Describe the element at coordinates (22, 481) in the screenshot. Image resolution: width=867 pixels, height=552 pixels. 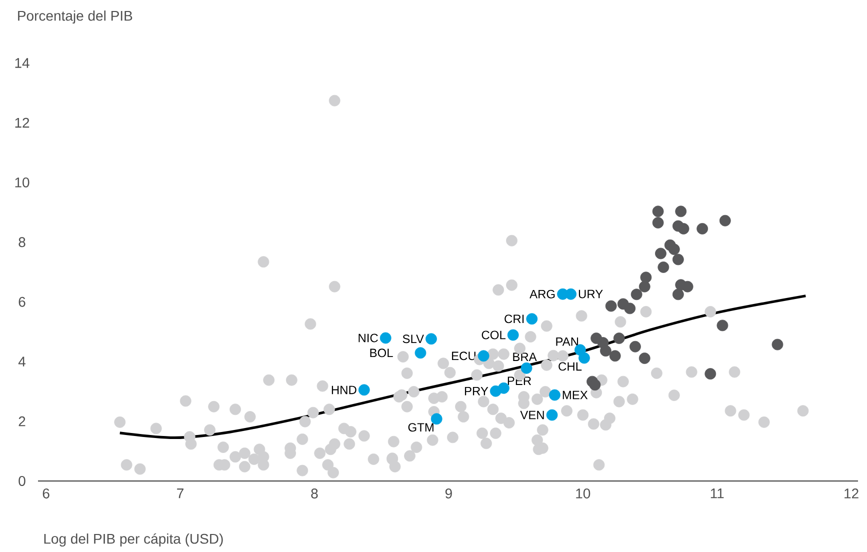
I see `y-tick-label: 0` at that location.